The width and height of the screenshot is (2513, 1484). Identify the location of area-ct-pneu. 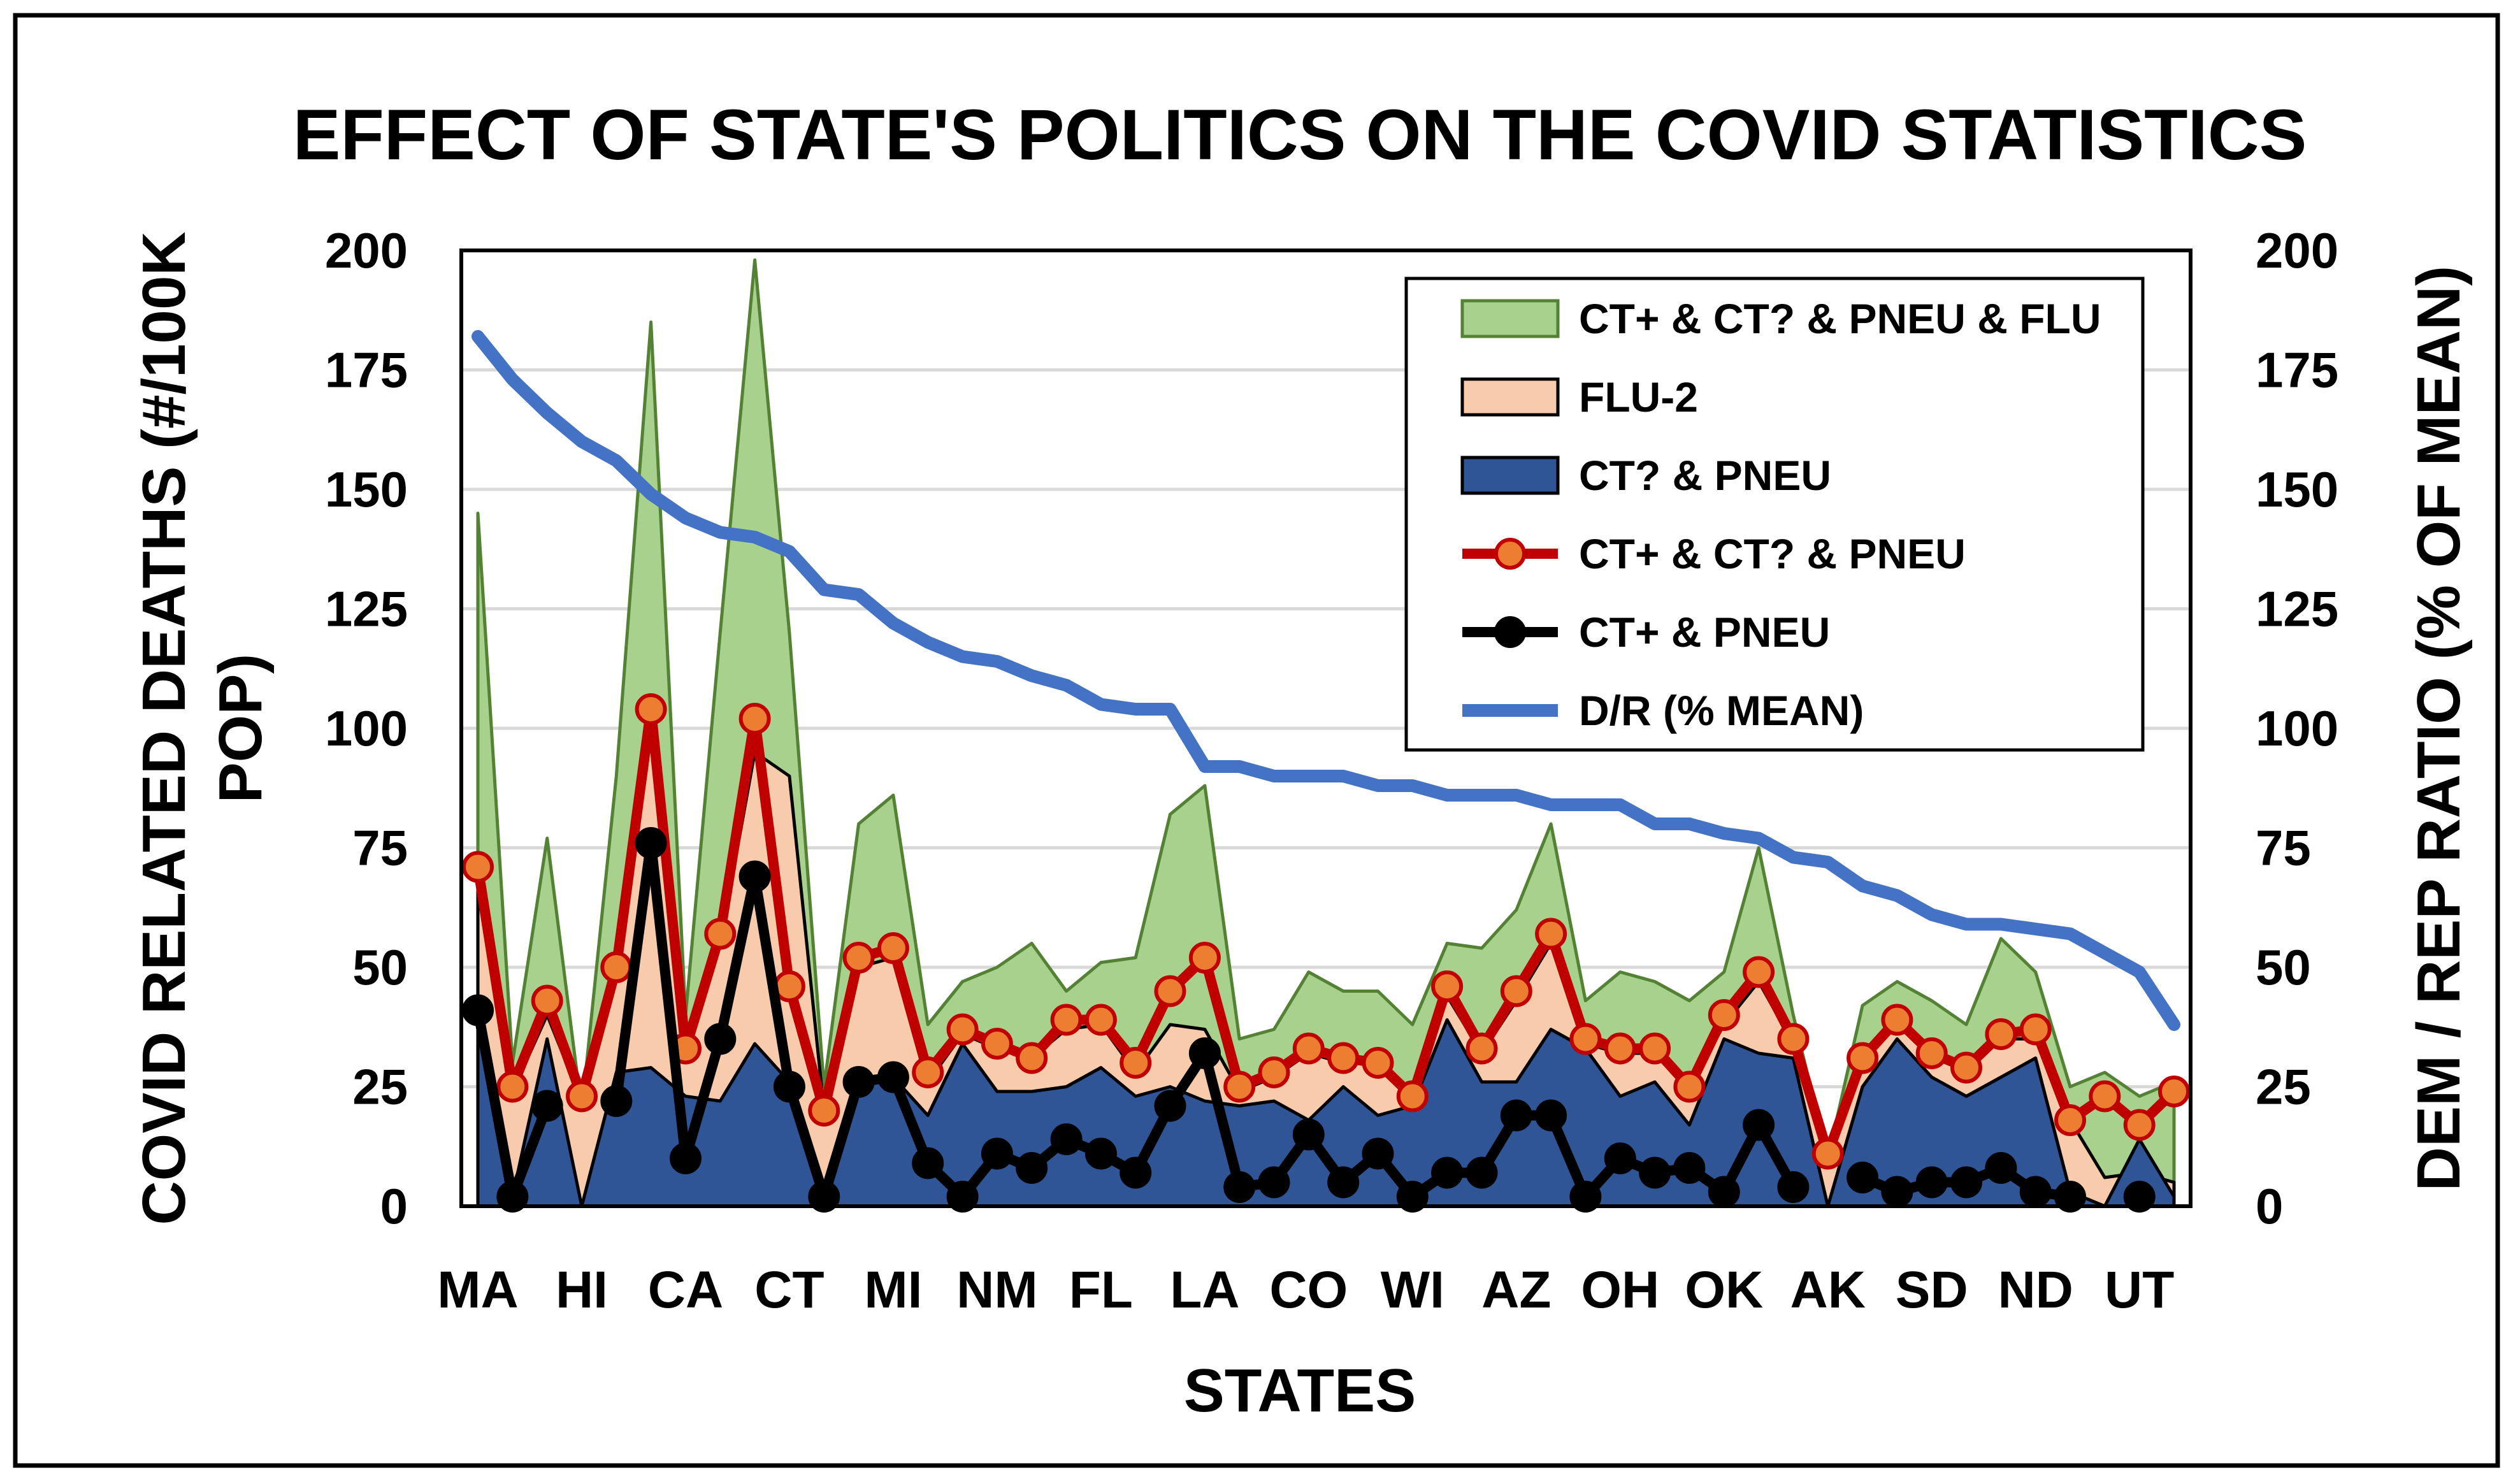
(1326, 1110).